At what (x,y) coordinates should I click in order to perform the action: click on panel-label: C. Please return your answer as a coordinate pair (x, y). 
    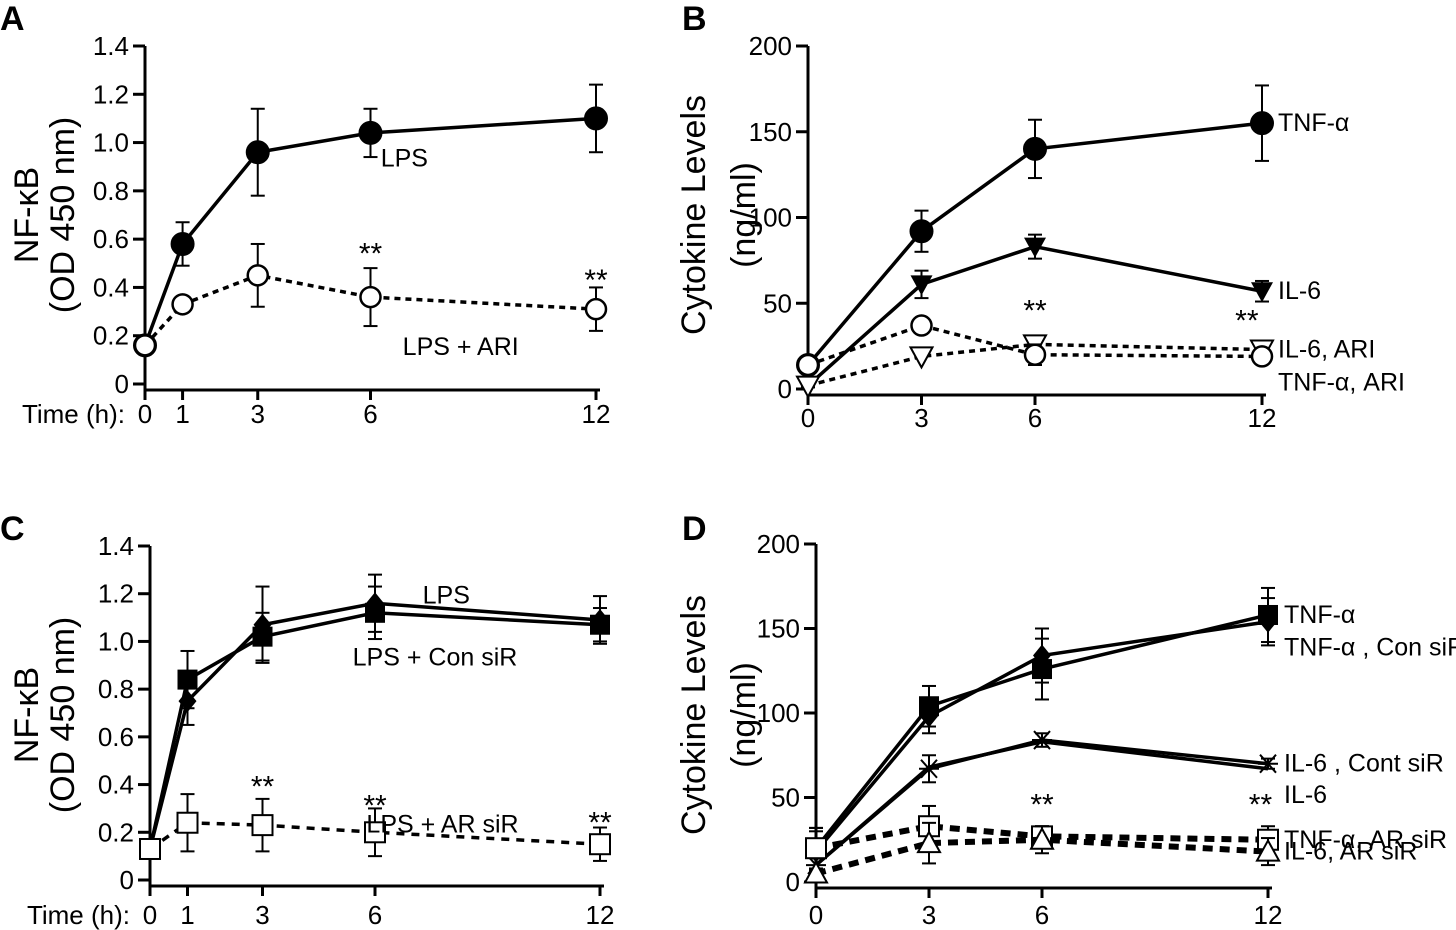
    Looking at the image, I should click on (12, 529).